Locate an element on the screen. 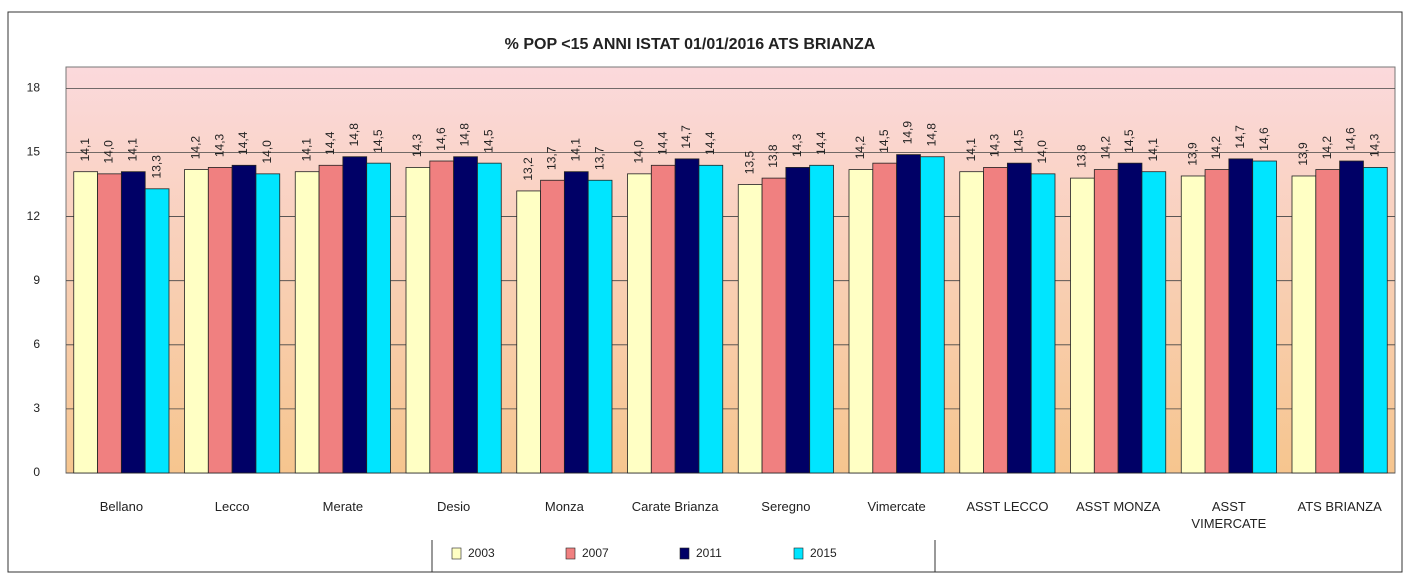  data-label: 13,7 is located at coordinates (552, 158).